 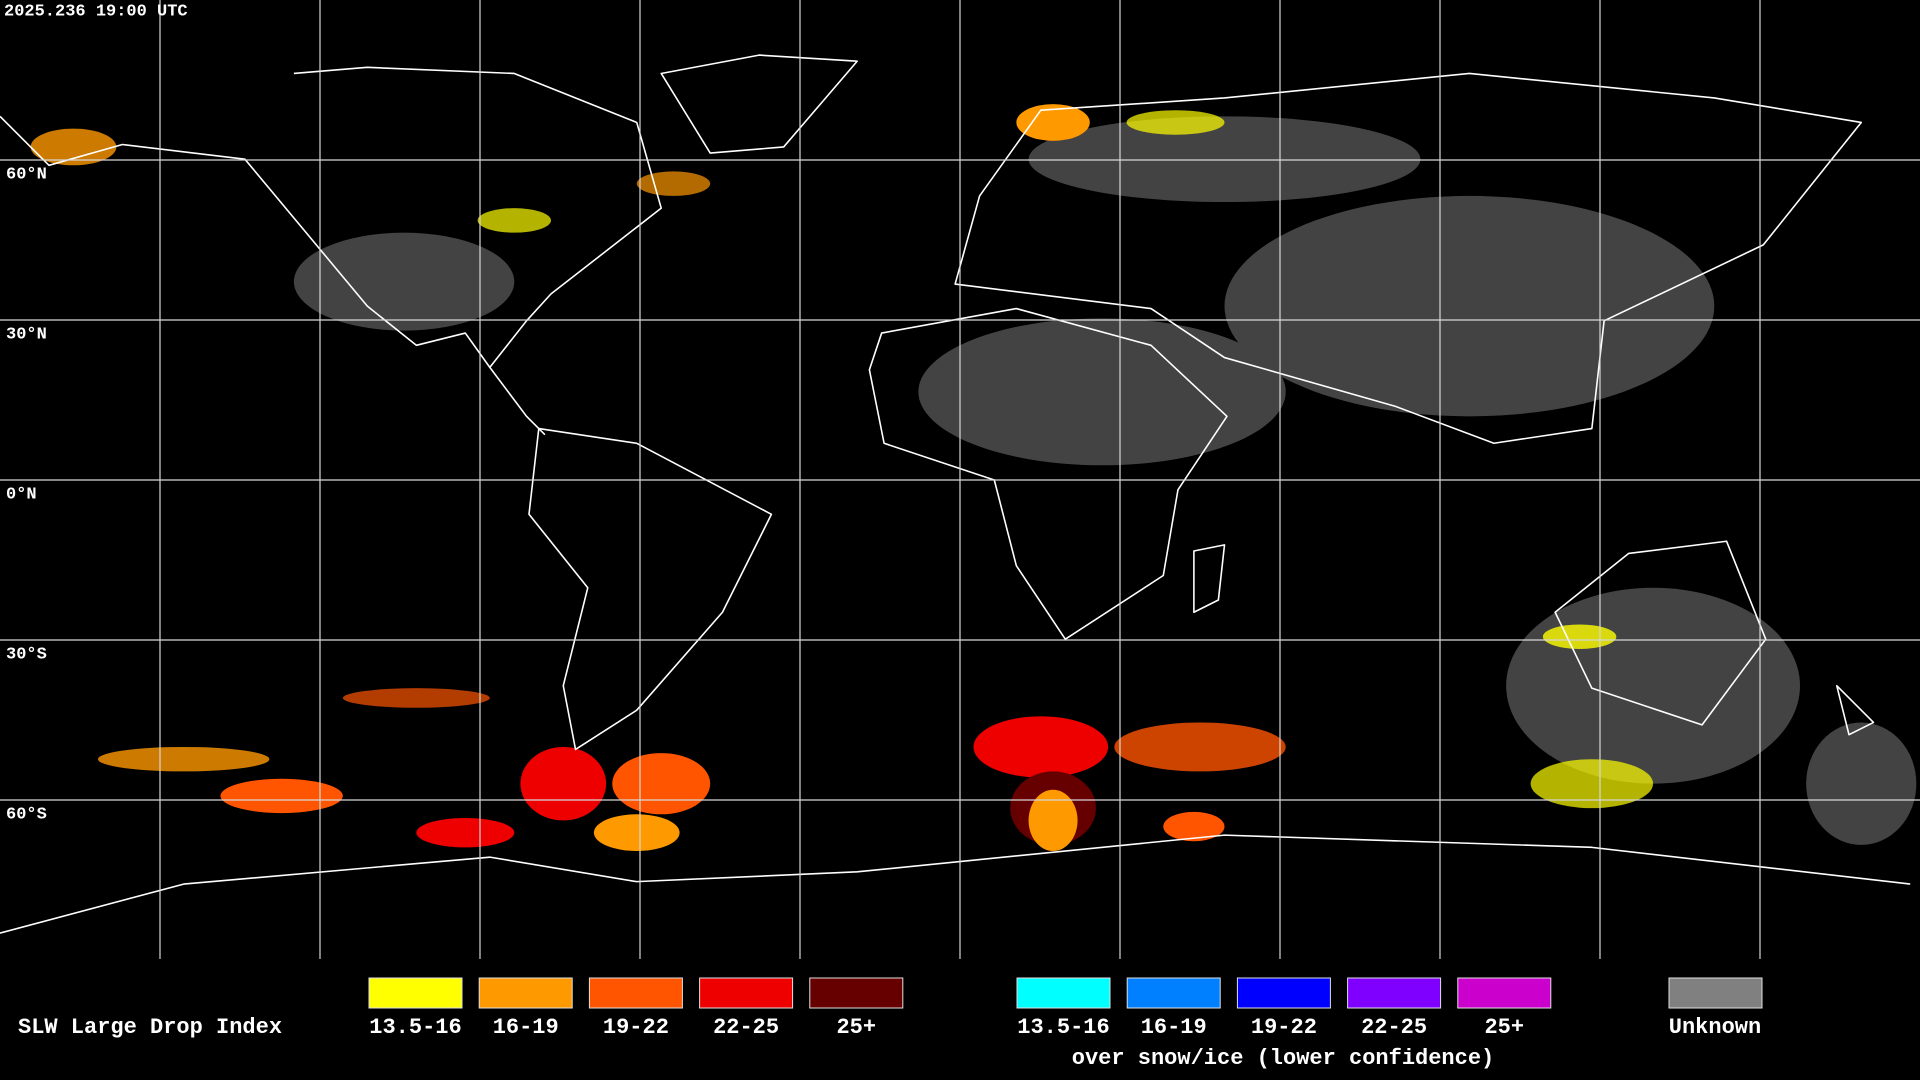 What do you see at coordinates (26, 334) in the screenshot?
I see `latitude-label: 30°N` at bounding box center [26, 334].